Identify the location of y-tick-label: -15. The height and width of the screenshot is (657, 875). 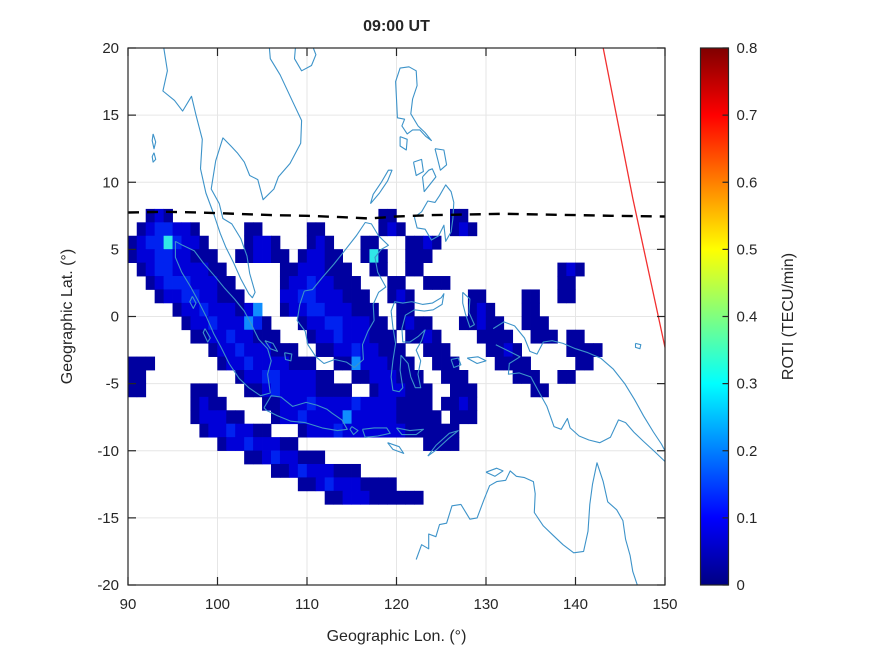
(108, 518).